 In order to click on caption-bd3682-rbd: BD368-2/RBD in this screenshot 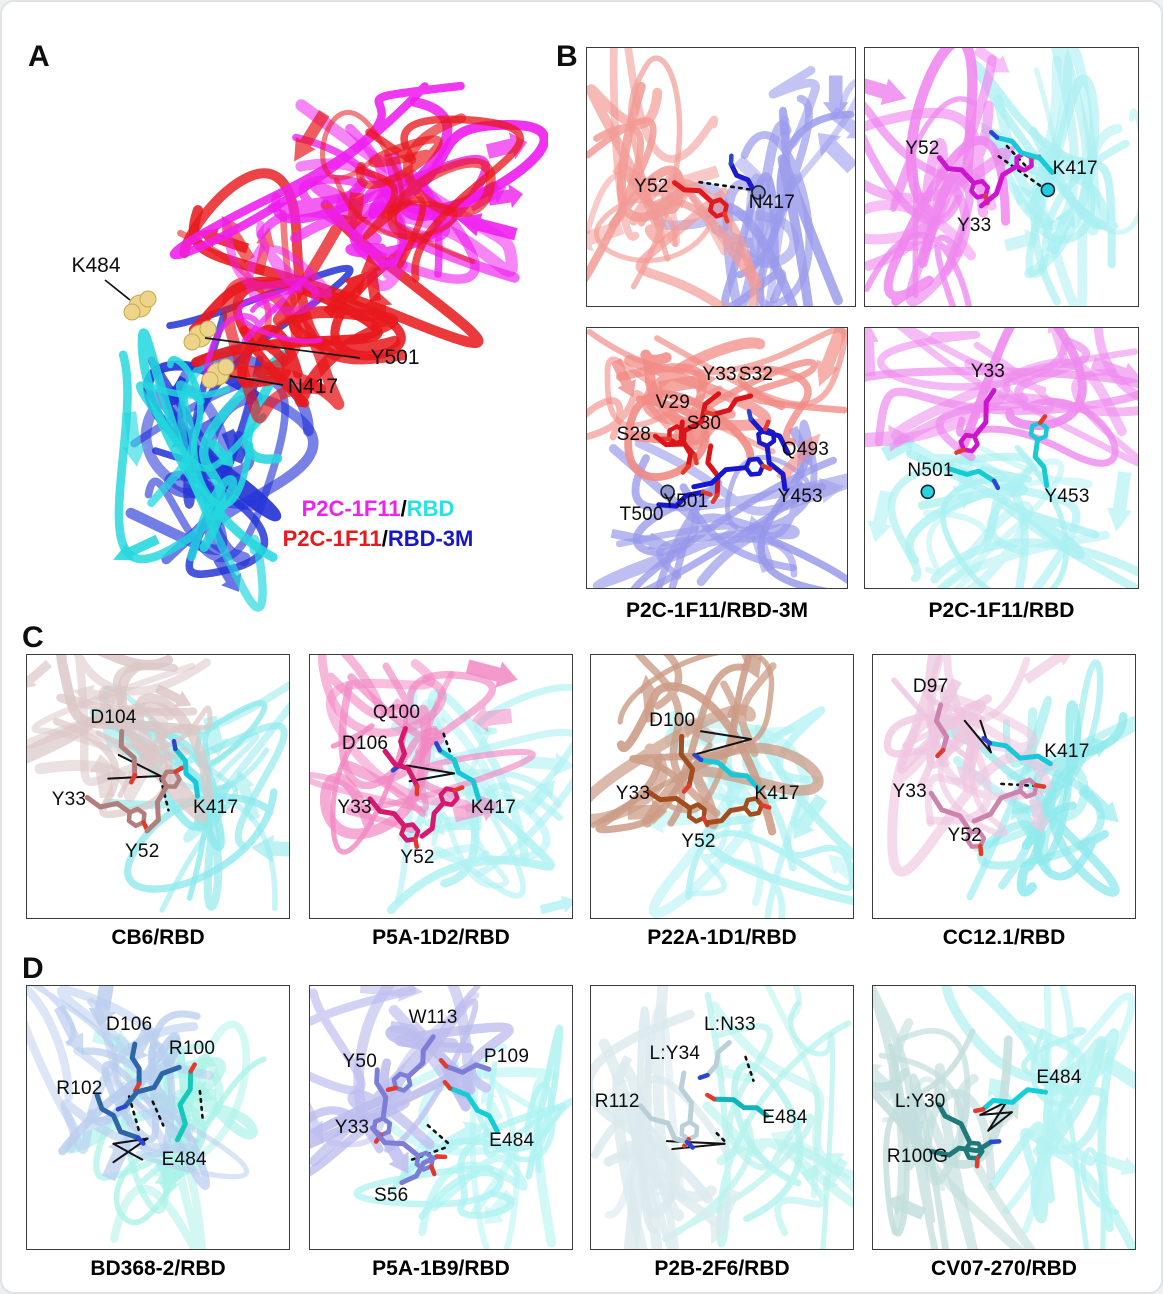, I will do `click(158, 1268)`.